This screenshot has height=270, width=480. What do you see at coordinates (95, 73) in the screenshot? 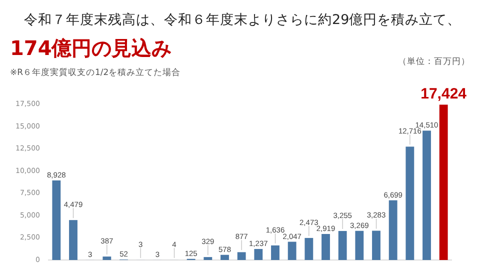
I see `annotation: ※R６年度実質収支の1/2を積み立てた場合` at bounding box center [95, 73].